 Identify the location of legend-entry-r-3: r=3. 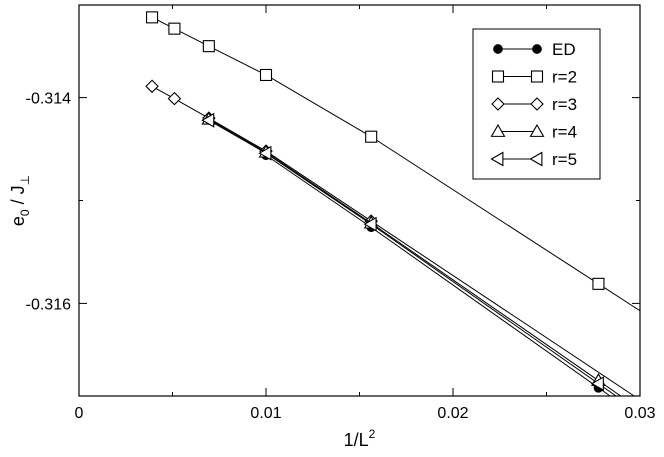
(534, 104).